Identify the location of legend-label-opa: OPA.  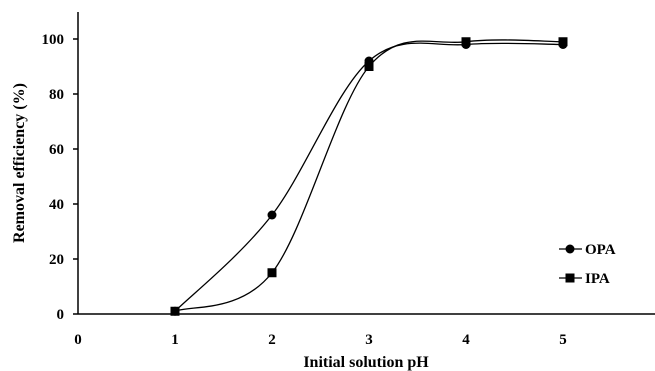
(600, 250).